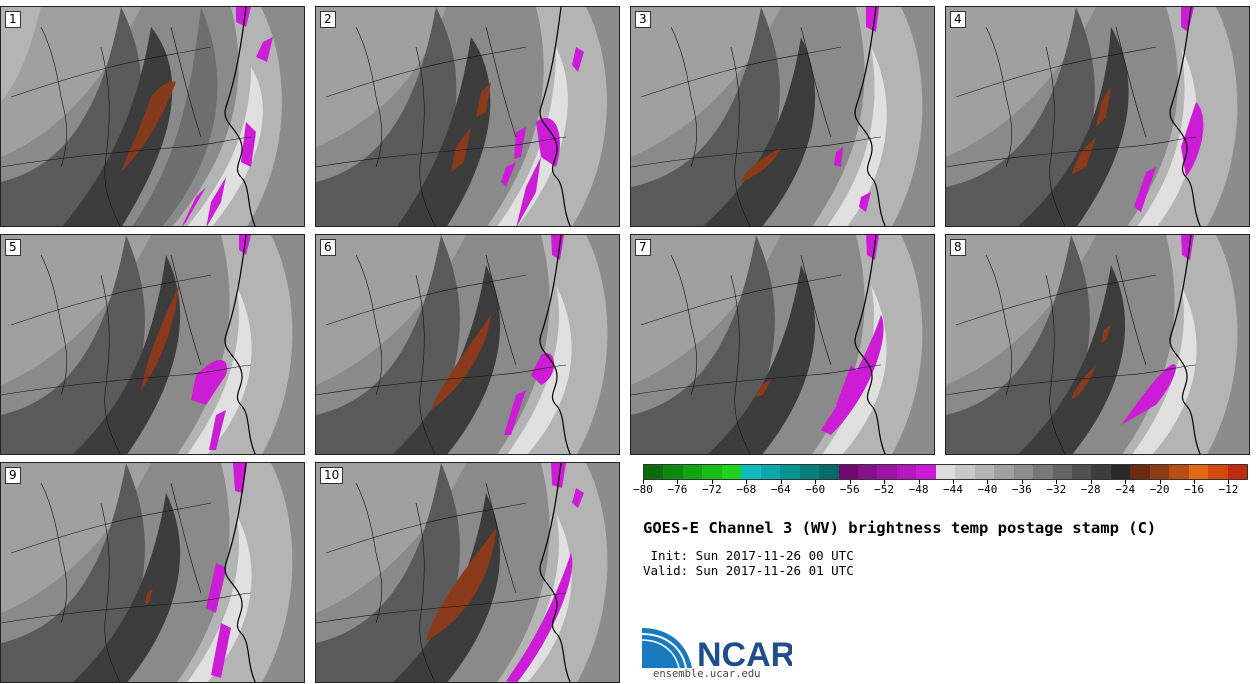 This screenshot has height=684, width=1260. I want to click on postage-stamp-panel-9: 9, so click(152, 572).